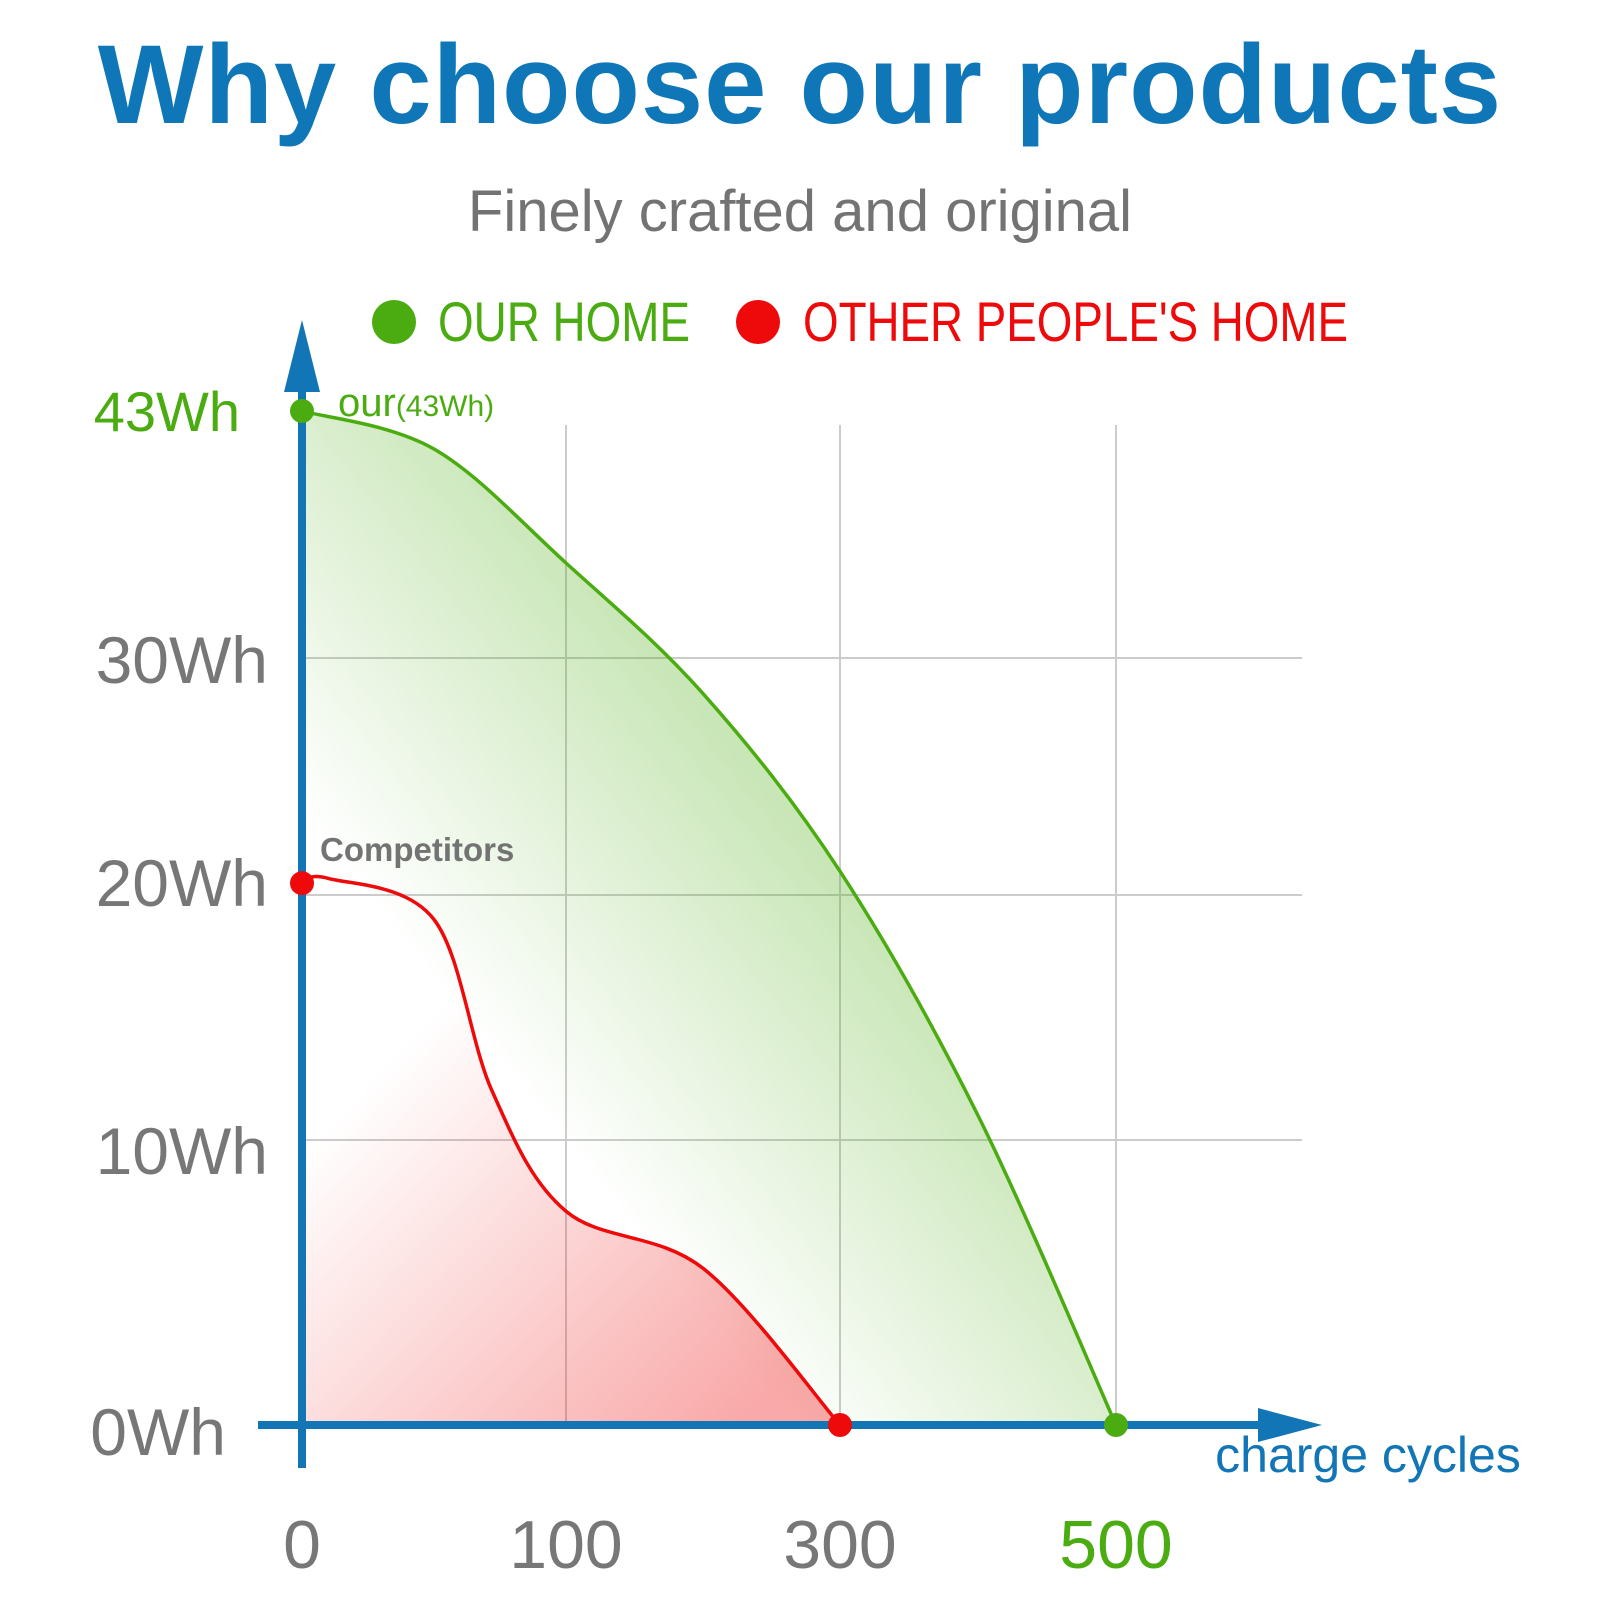 This screenshot has width=1600, height=1600. Describe the element at coordinates (564, 321) in the screenshot. I see `legend-label-ours: OUR HOME` at that location.